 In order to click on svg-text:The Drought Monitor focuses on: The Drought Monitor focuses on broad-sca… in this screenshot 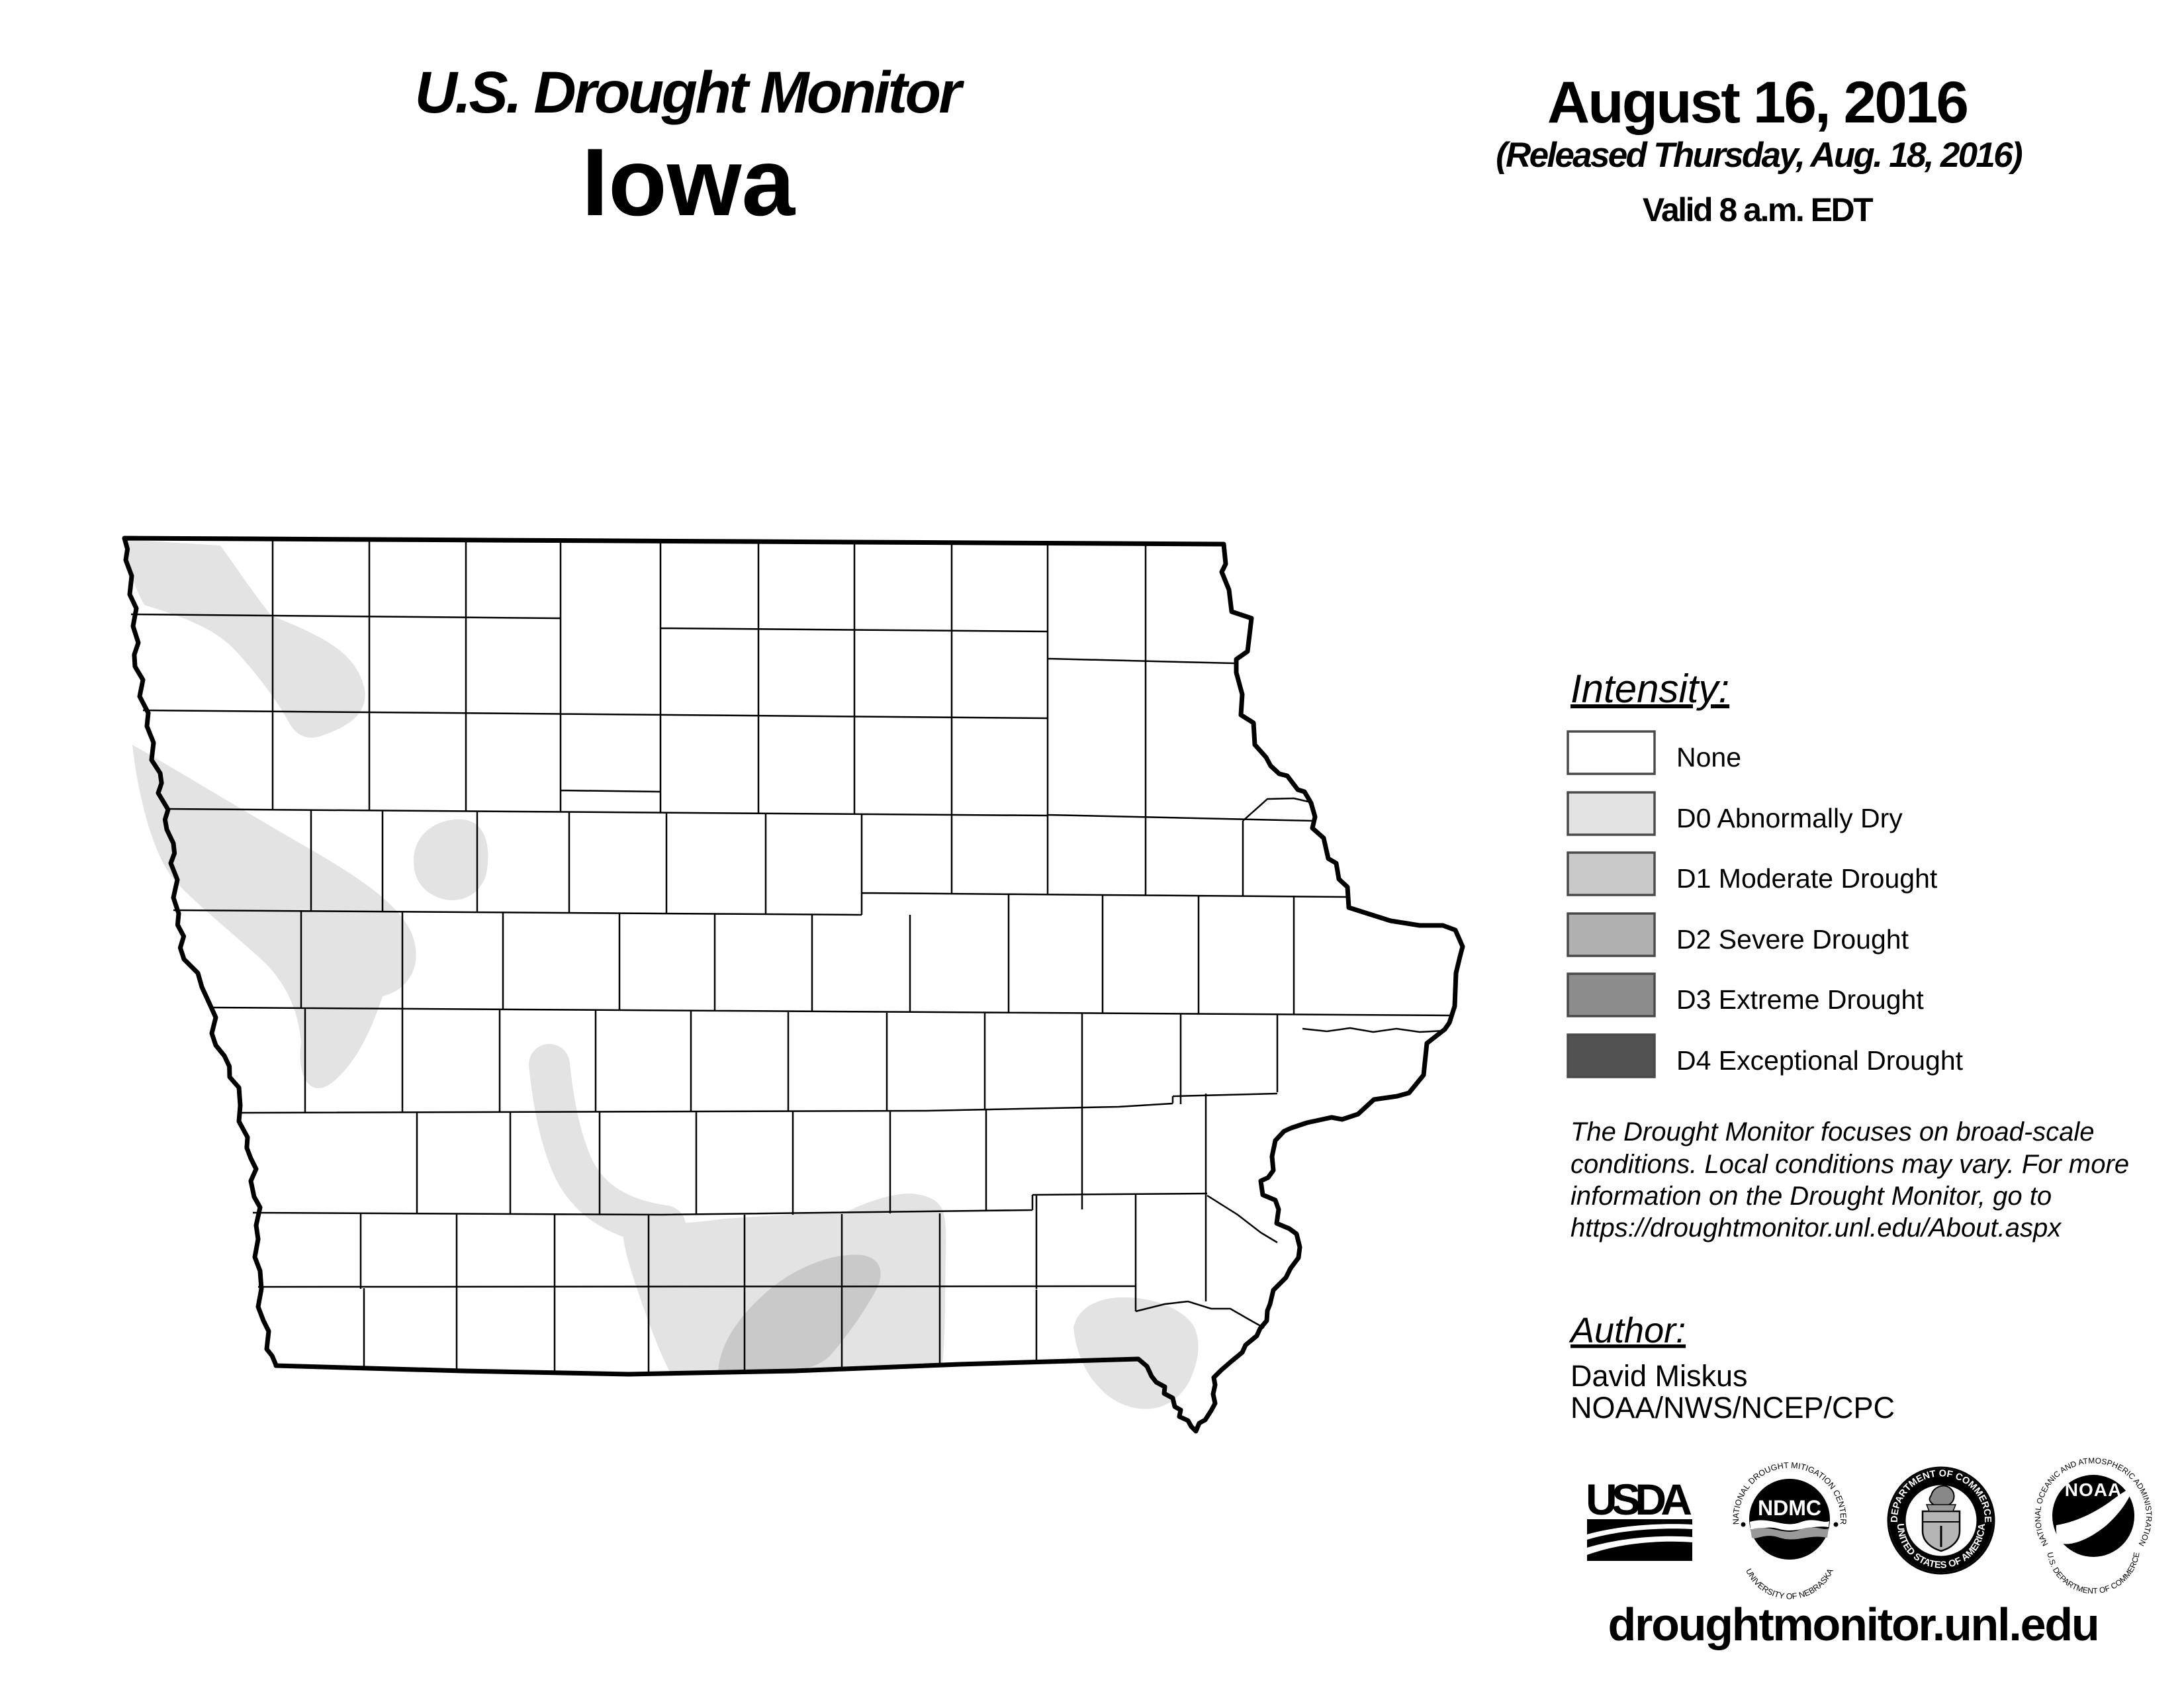, I will do `click(1832, 1132)`.